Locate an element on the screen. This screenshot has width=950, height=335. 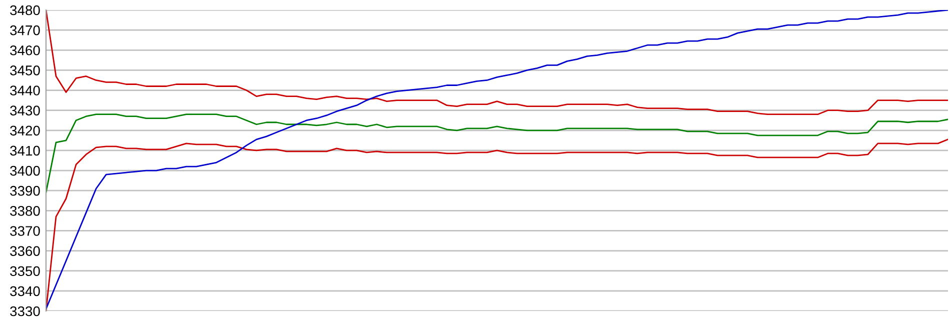
y-tick-label: 3330 is located at coordinates (25, 311).